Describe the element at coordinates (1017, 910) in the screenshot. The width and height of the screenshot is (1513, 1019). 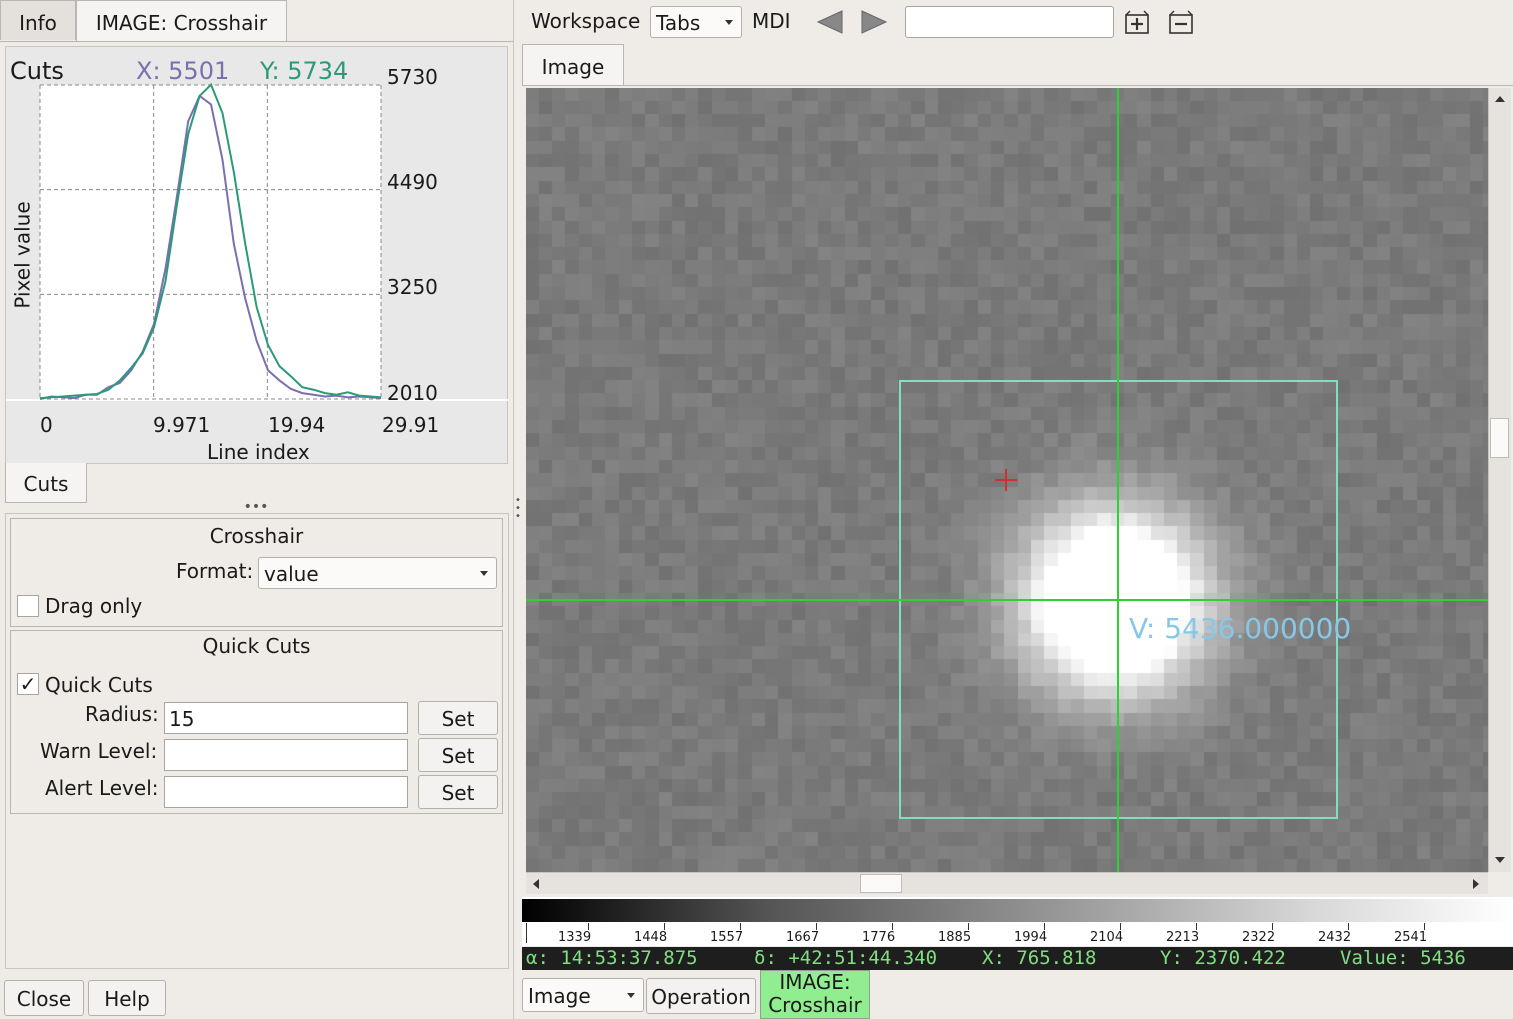
I see `colorbar-gradient` at that location.